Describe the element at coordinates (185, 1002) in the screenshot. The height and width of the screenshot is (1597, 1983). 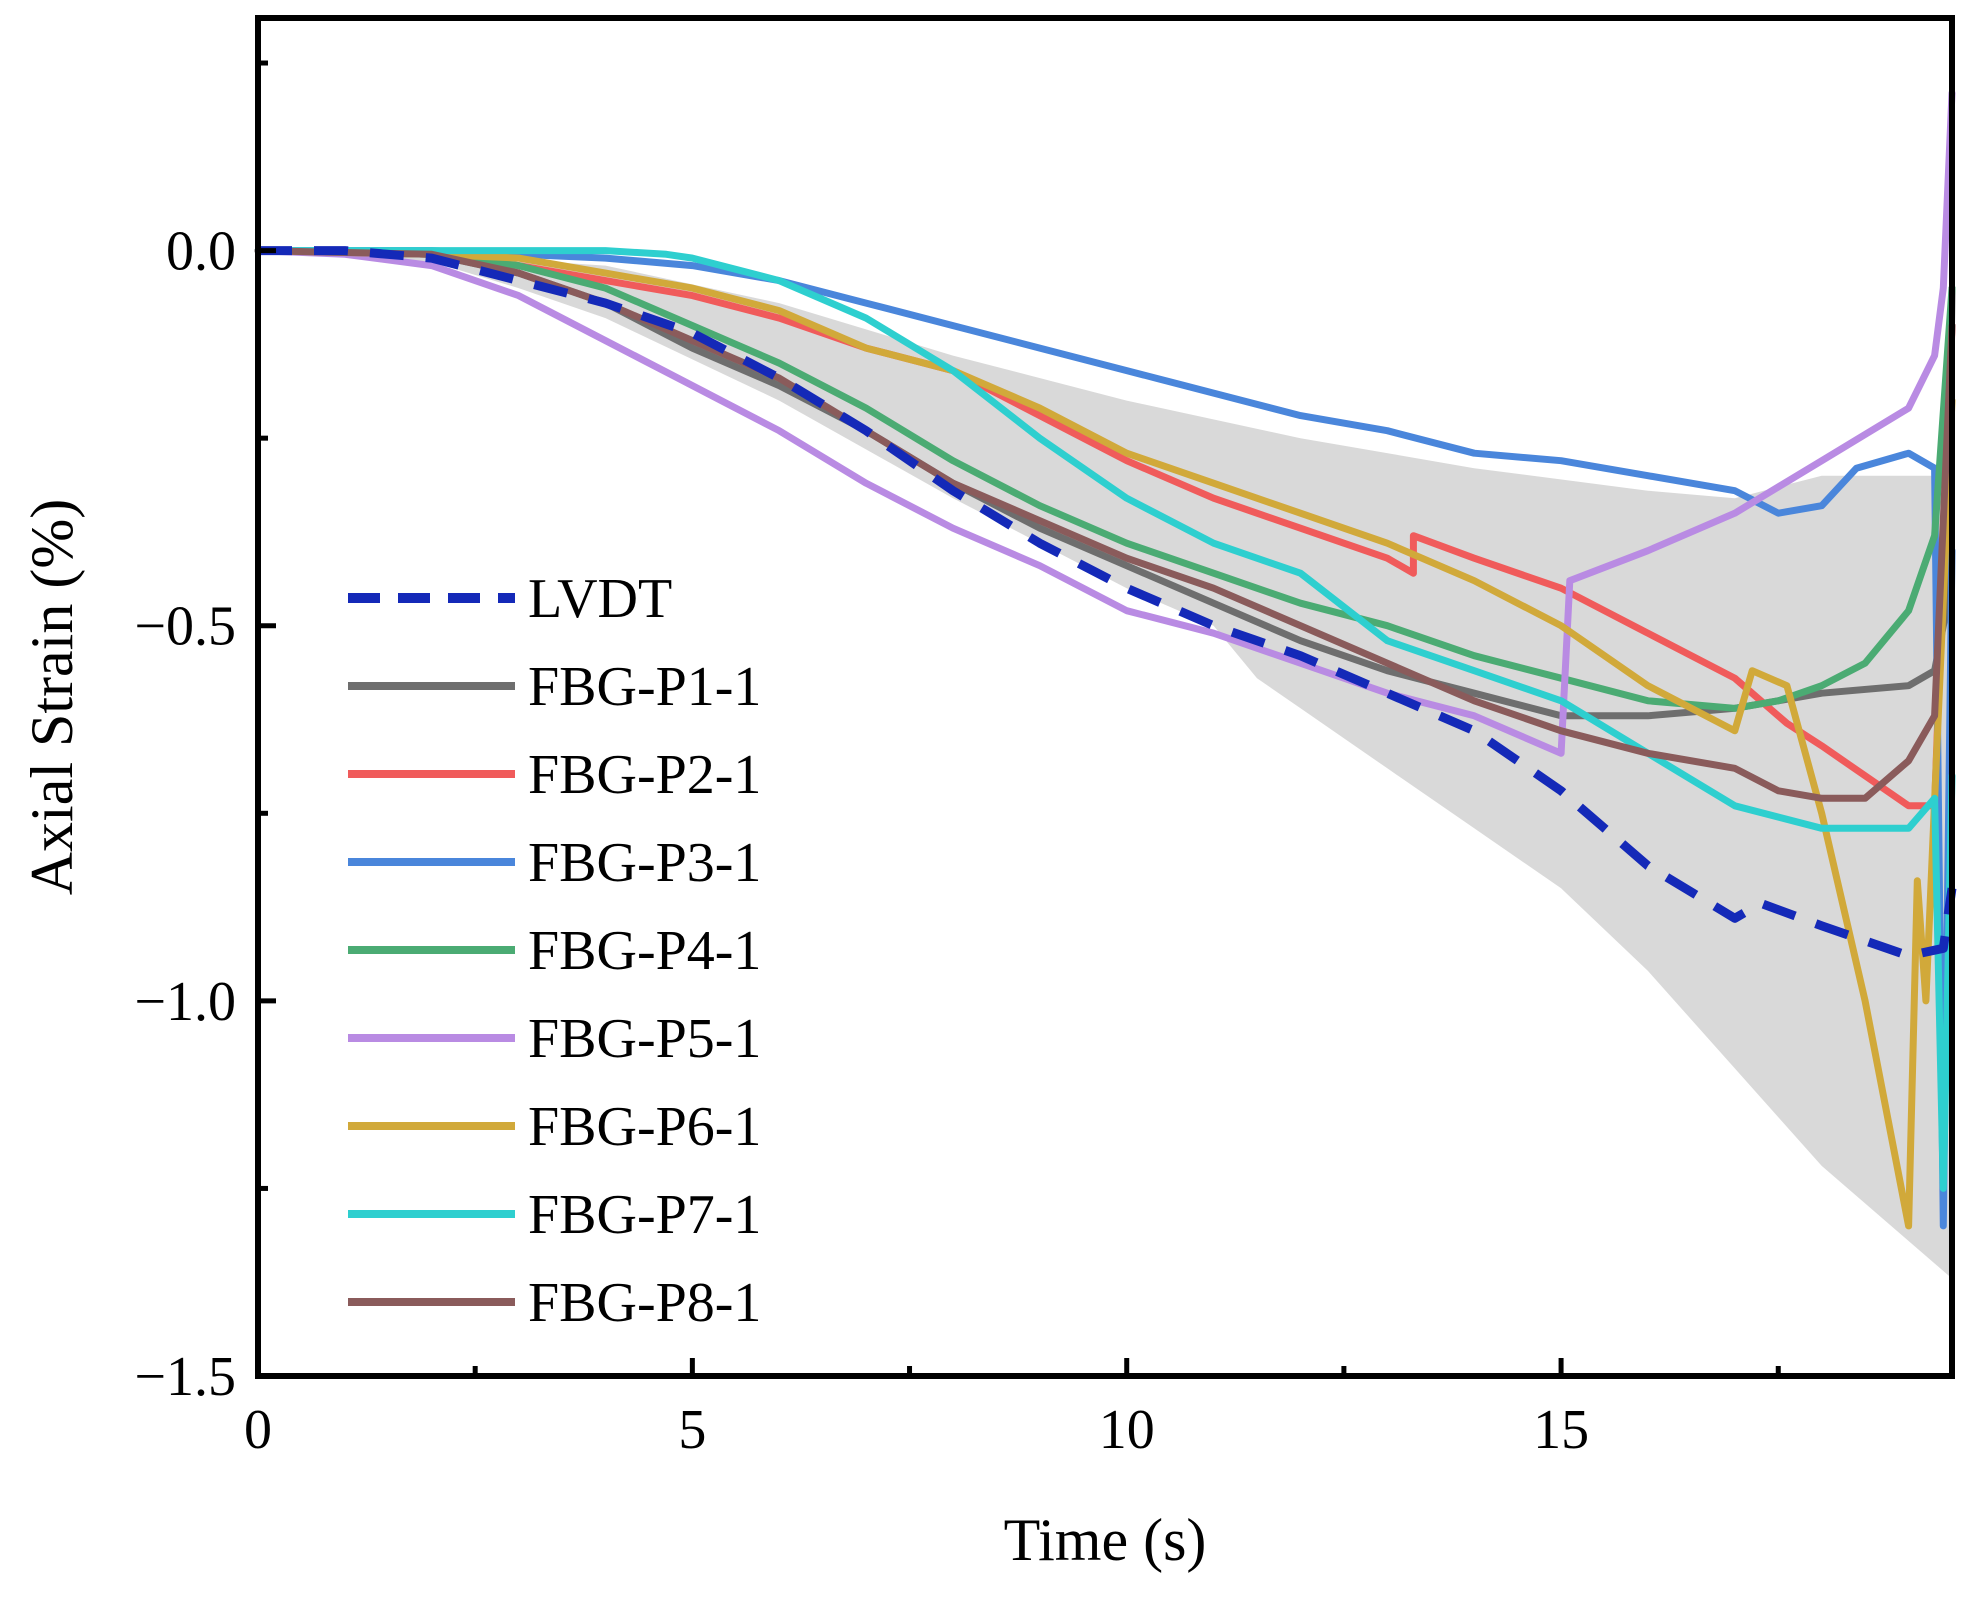
I see `y-tick-label: −1.0` at that location.